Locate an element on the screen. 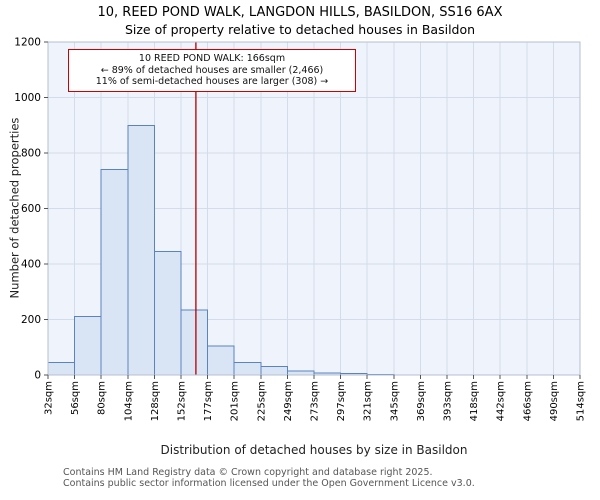 The height and width of the screenshot is (500, 600). y-tick-label: 1200 is located at coordinates (27, 43).